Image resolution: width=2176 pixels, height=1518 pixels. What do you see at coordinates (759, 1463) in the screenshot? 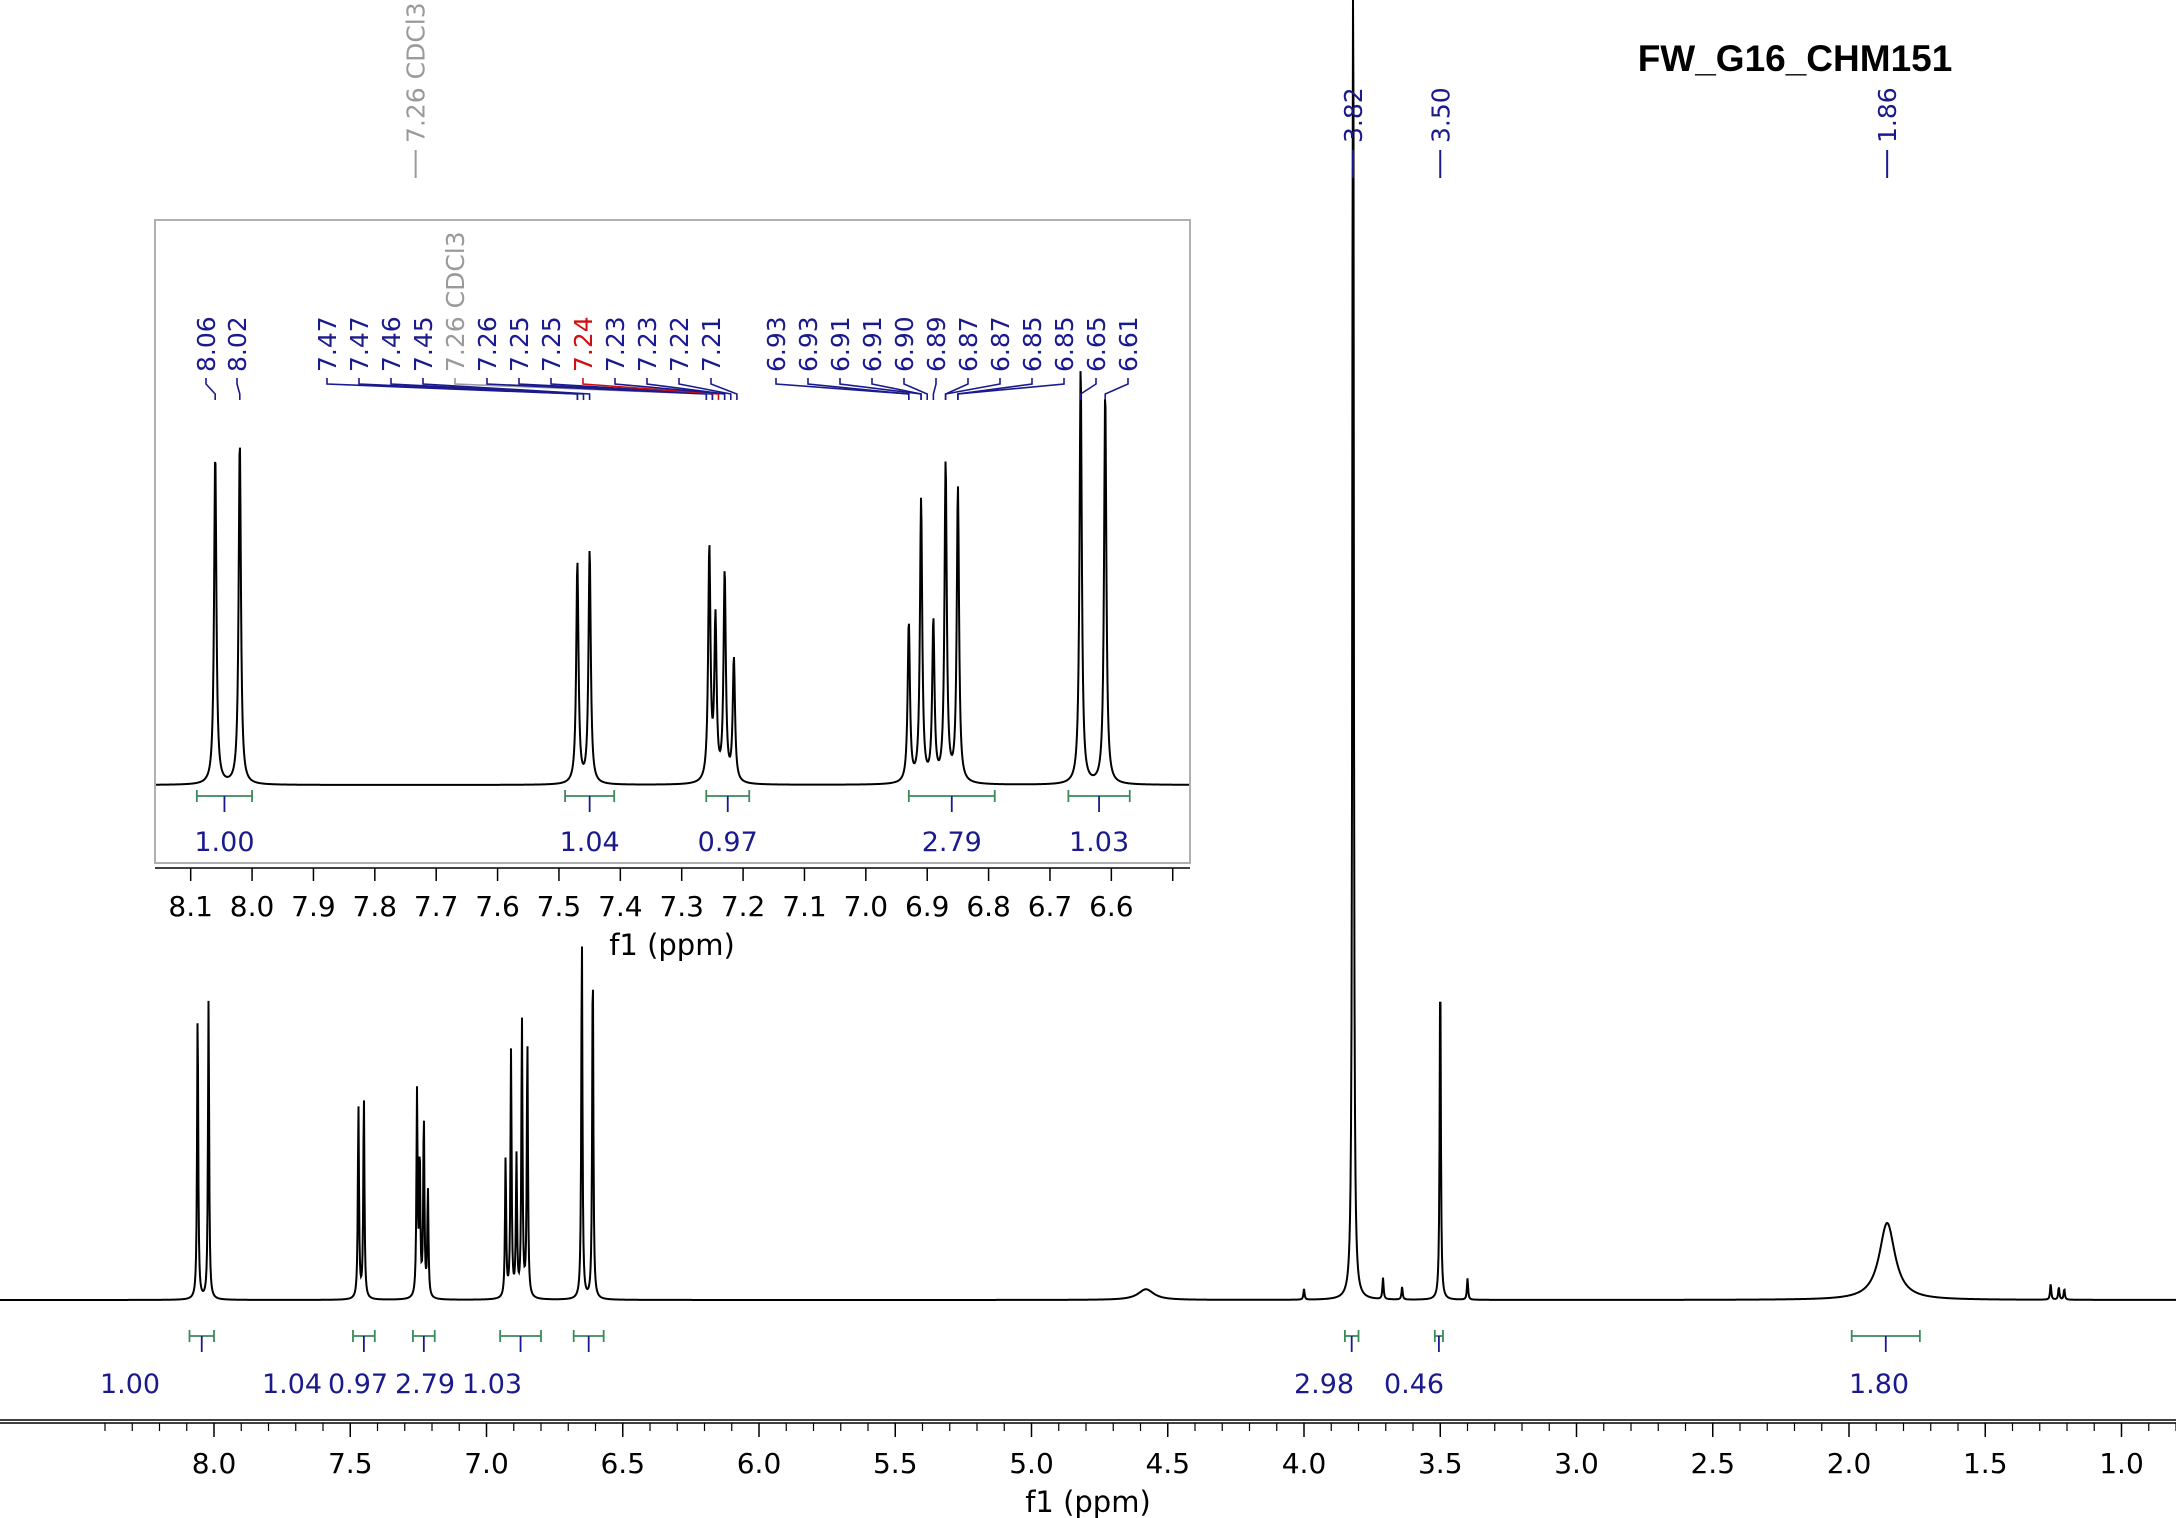
I see `x-tick-label: 6.0` at bounding box center [759, 1463].